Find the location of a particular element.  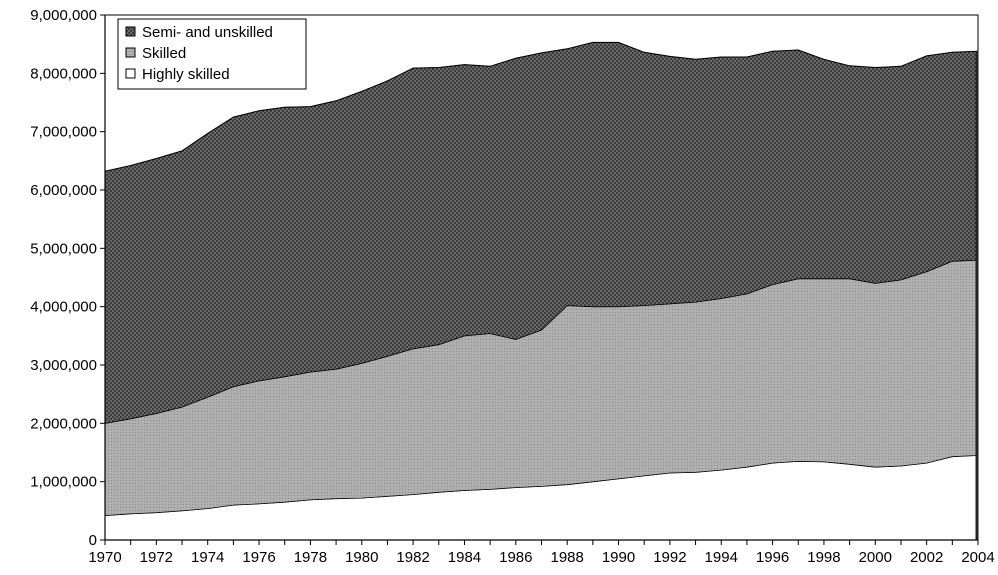

x-tick-label: 1998 is located at coordinates (823, 557).